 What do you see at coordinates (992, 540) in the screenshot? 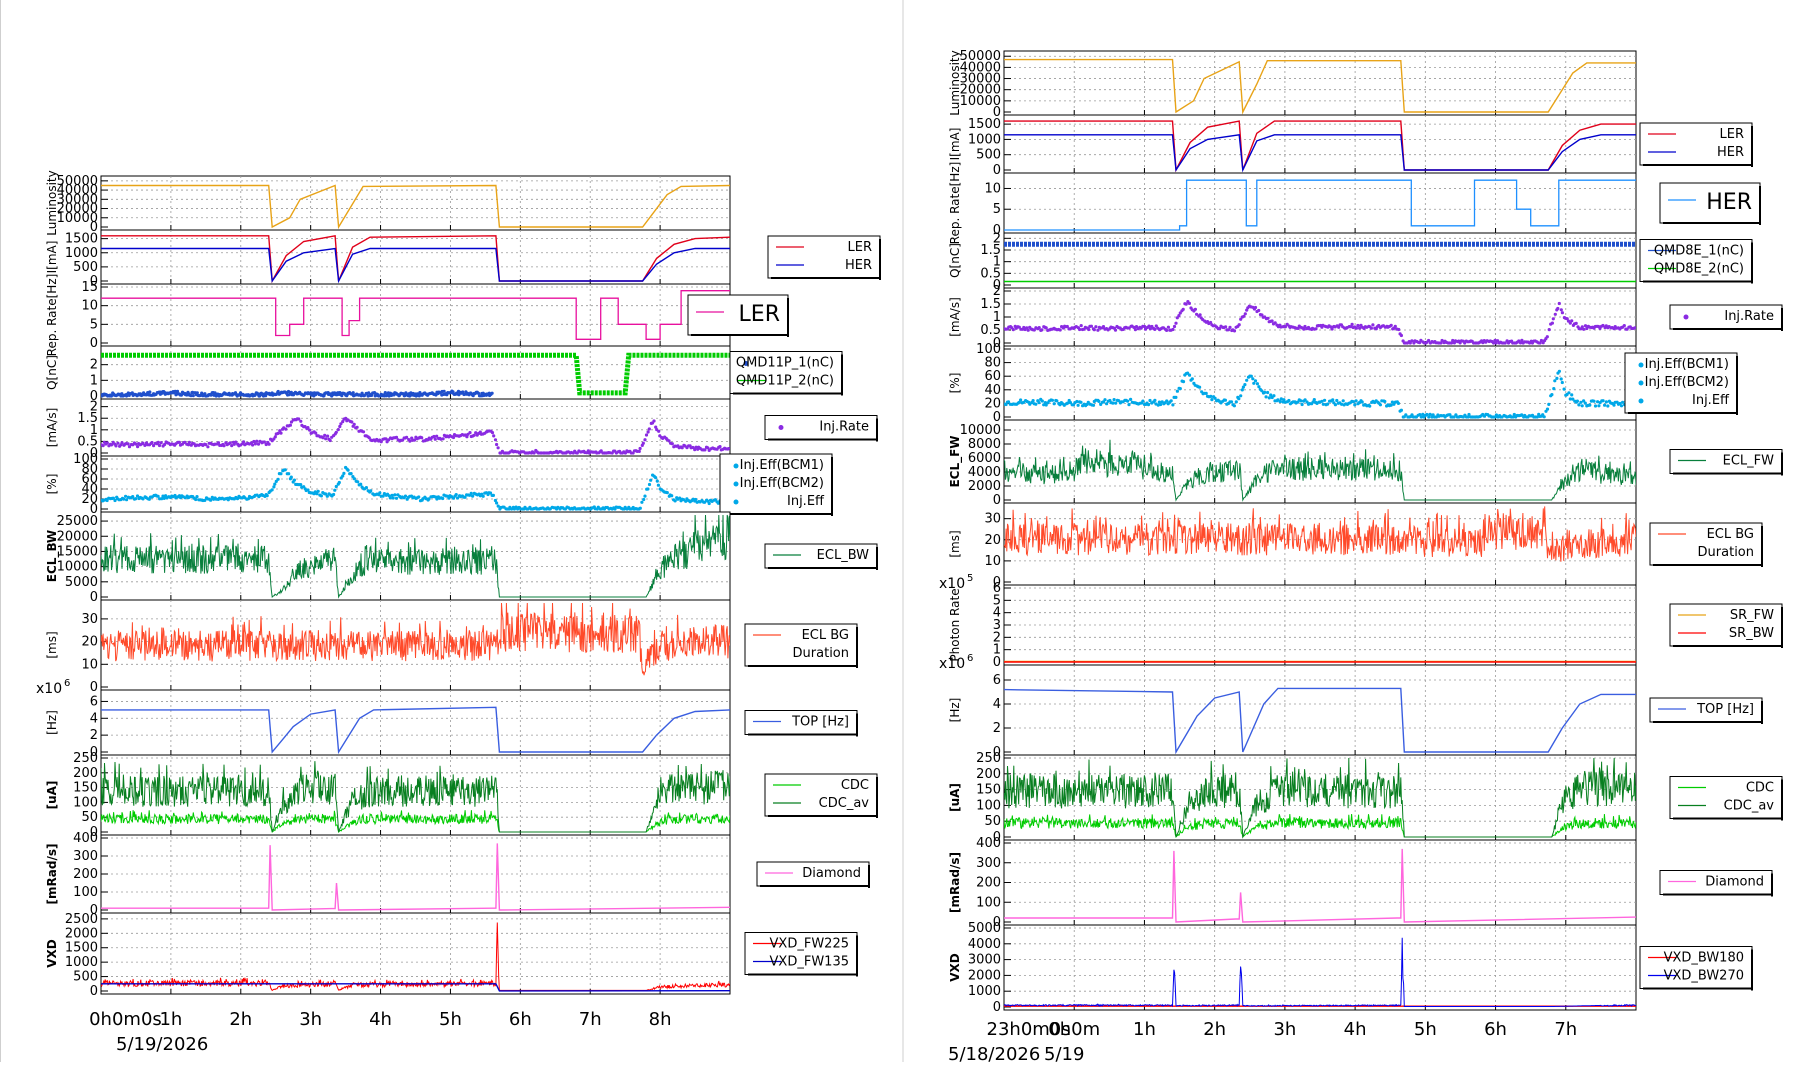
I see `y-tick-label: 20` at bounding box center [992, 540].